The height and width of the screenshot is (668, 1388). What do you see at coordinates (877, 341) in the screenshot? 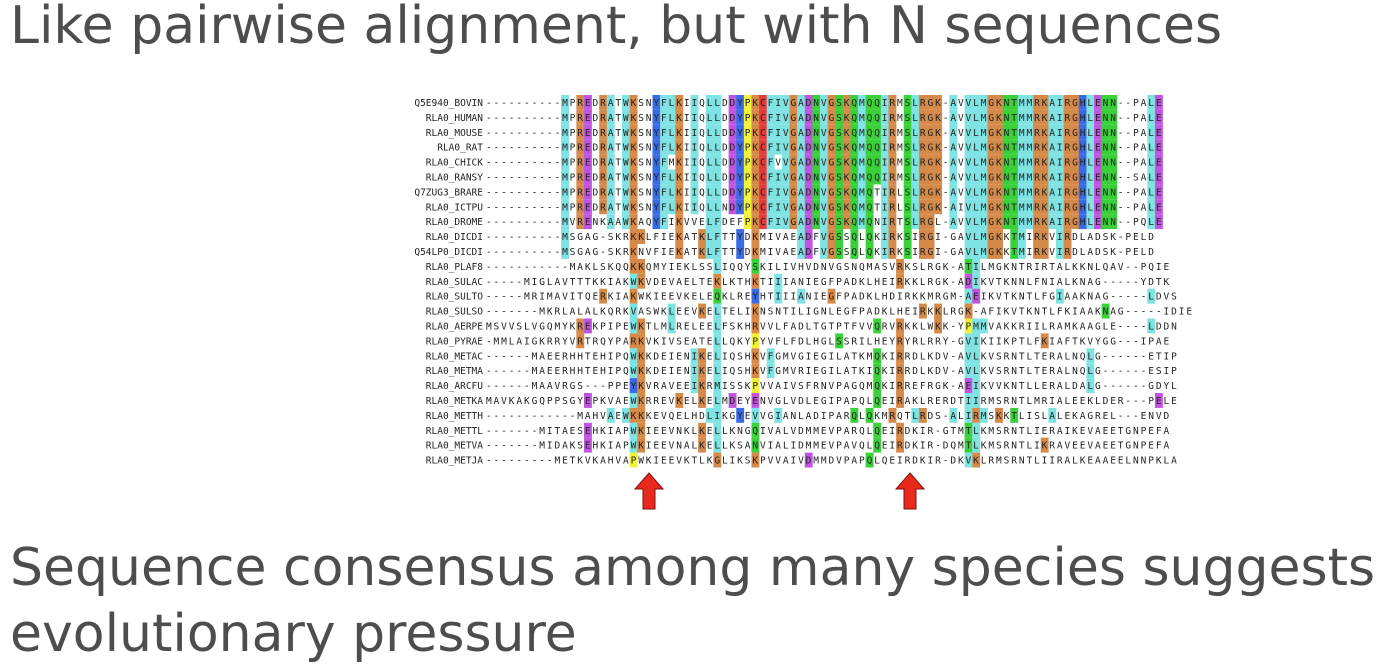
I see `residue: H` at bounding box center [877, 341].